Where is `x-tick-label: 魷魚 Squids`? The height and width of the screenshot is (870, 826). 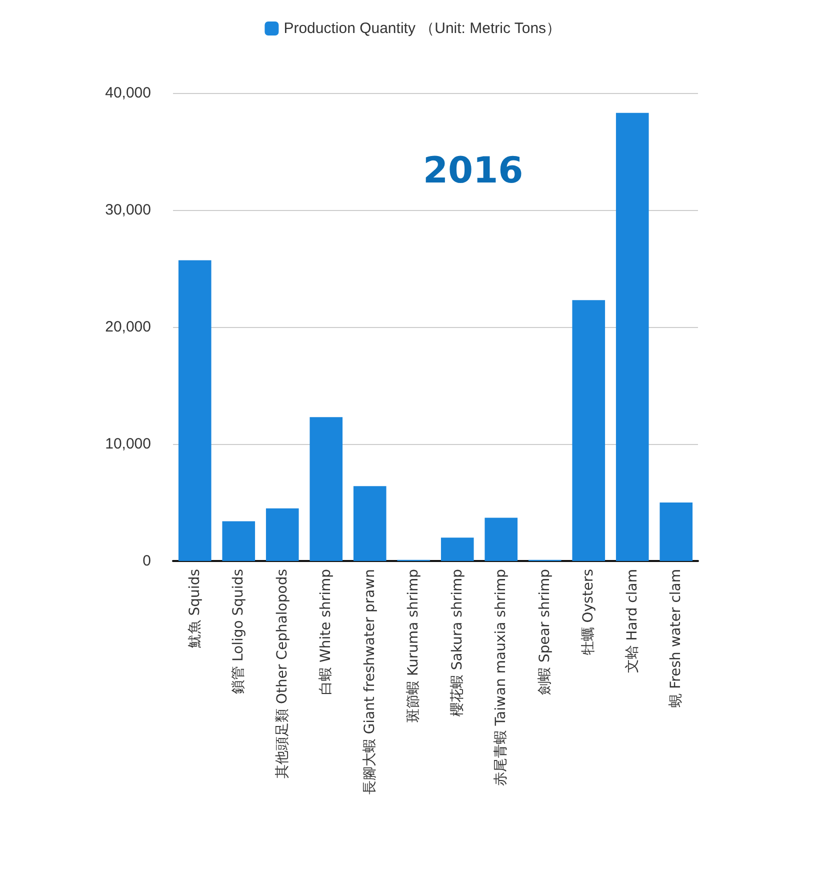 x-tick-label: 魷魚 Squids is located at coordinates (194, 608).